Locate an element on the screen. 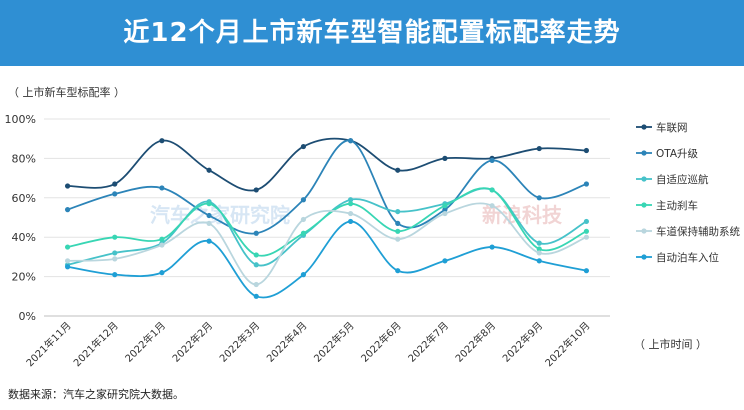  x-tick-label: 2022年1月 is located at coordinates (145, 342).